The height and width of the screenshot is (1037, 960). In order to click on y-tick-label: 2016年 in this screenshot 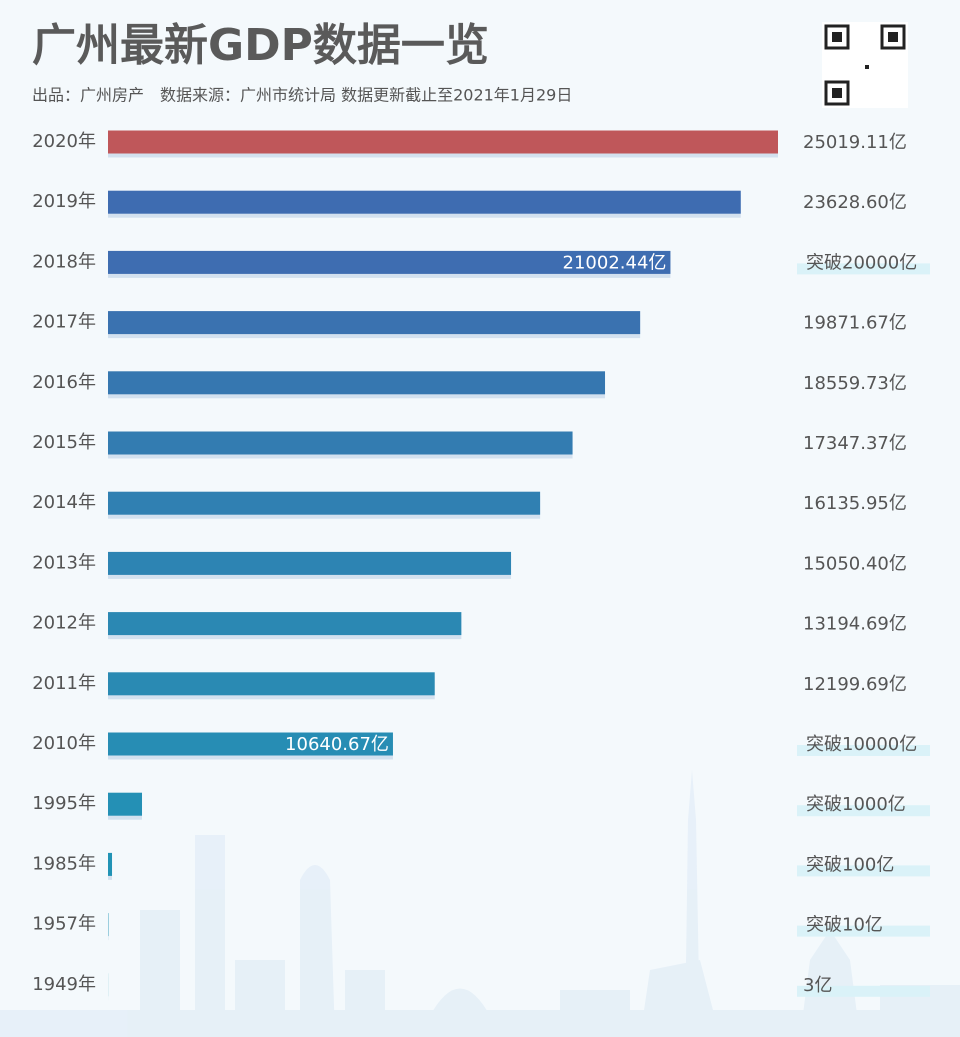, I will do `click(64, 382)`.